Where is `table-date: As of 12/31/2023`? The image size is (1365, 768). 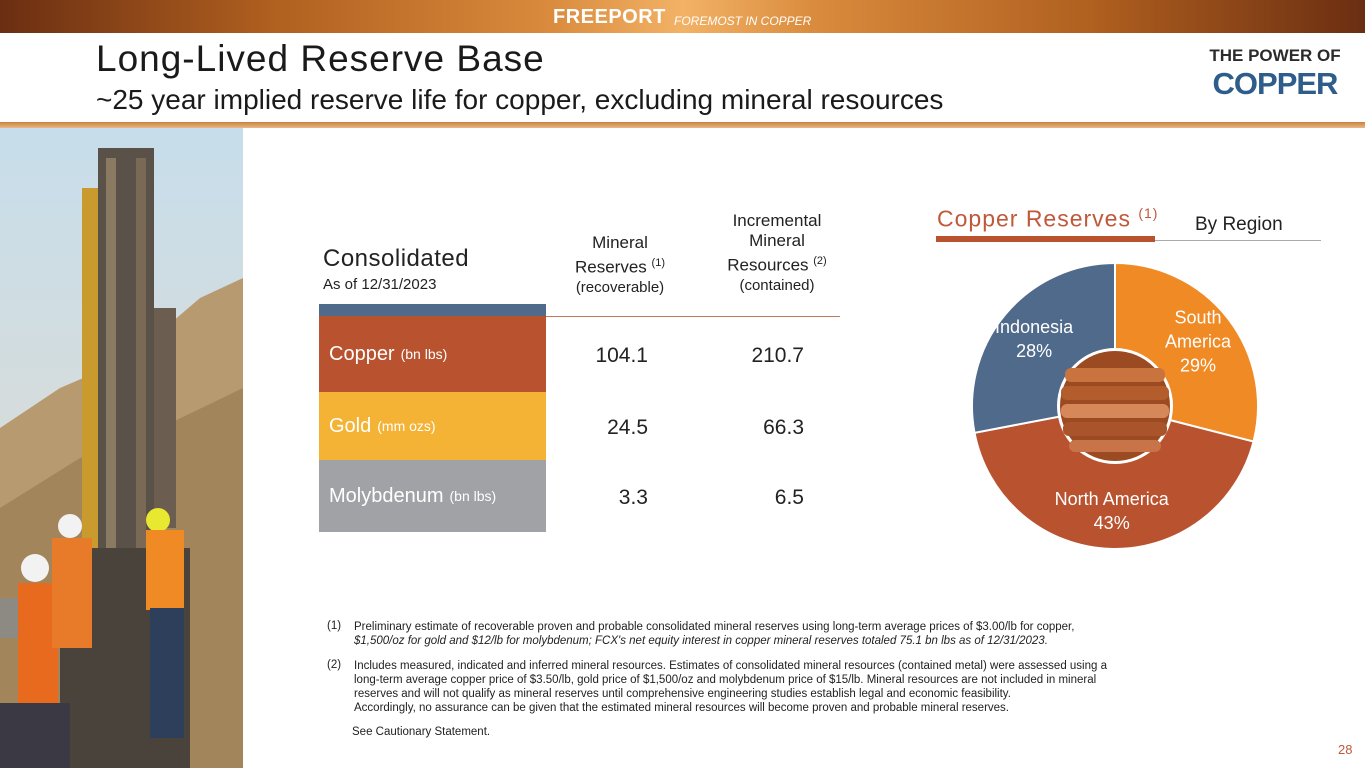
table-date: As of 12/31/2023 is located at coordinates (380, 284).